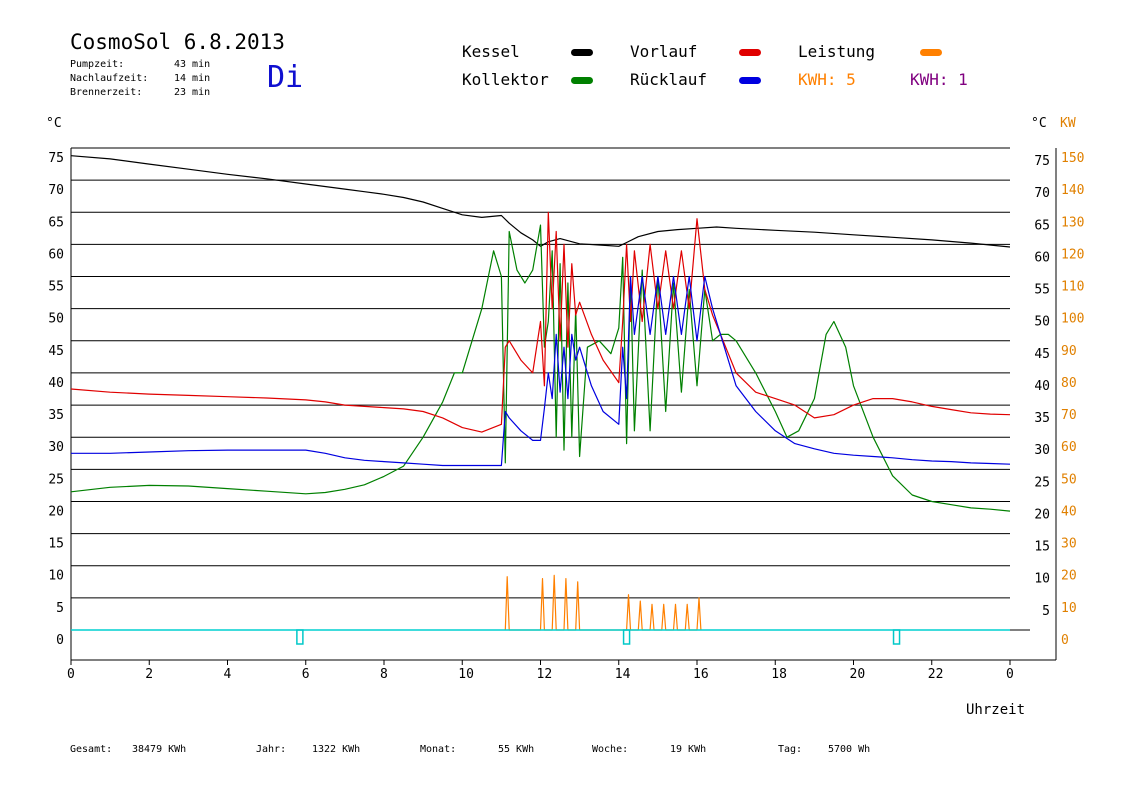  I want to click on series-leistung, so click(603, 602).